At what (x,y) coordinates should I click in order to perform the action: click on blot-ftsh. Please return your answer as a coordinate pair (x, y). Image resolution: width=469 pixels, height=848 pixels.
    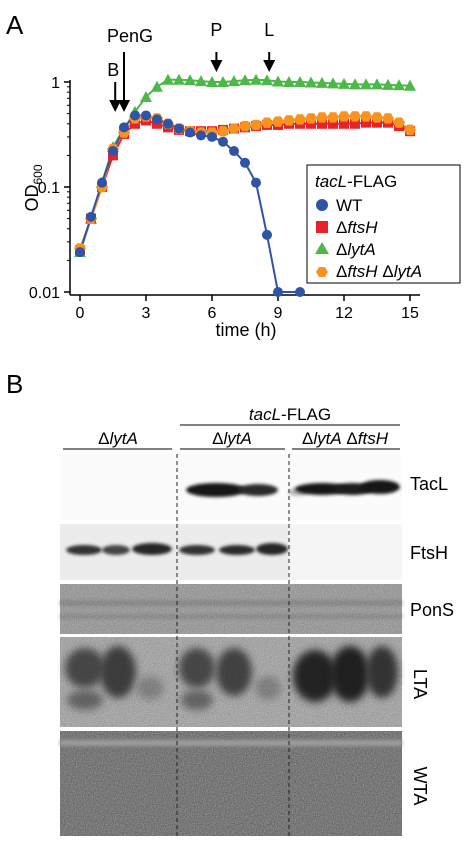
    Looking at the image, I should click on (231, 552).